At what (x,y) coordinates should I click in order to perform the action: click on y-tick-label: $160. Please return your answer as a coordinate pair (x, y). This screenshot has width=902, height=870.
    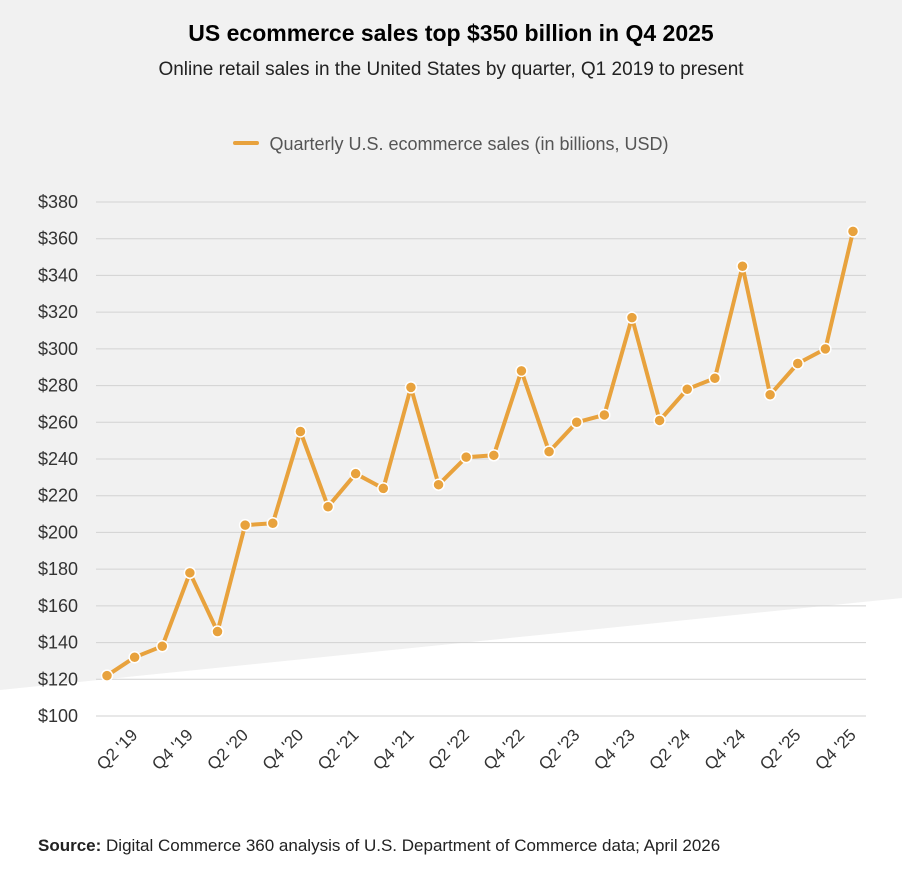
    Looking at the image, I should click on (58, 606).